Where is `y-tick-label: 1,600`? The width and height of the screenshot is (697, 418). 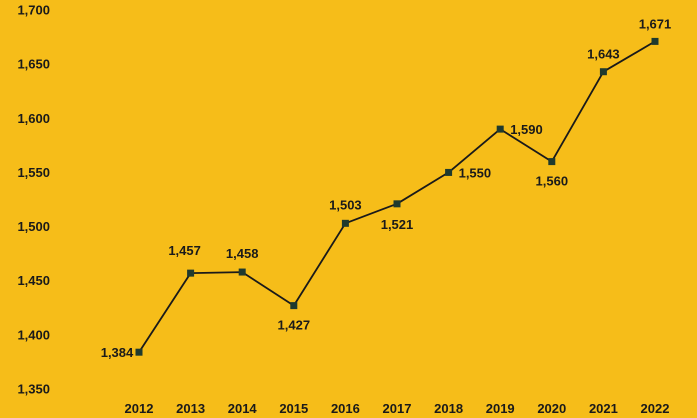
y-tick-label: 1,600 is located at coordinates (33, 118).